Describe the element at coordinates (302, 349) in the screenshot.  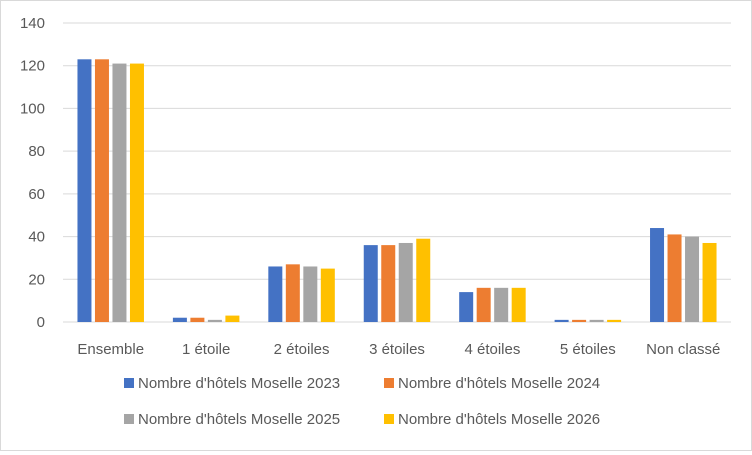
I see `x-tick-label: 2 étoiles` at that location.